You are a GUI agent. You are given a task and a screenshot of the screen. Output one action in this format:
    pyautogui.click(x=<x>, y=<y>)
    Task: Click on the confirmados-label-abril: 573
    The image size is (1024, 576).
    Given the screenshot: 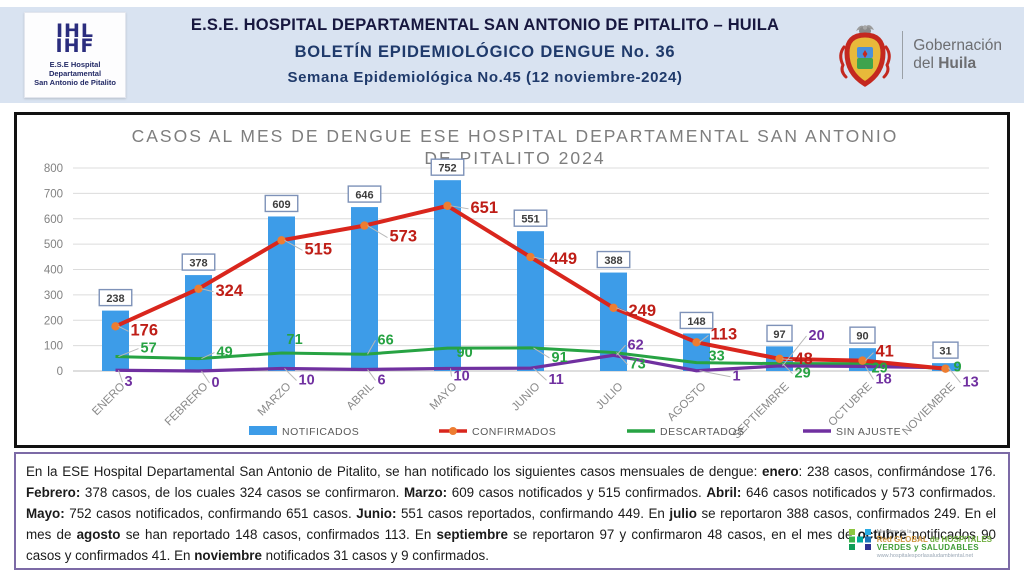 What is the action you would take?
    pyautogui.click(x=404, y=237)
    